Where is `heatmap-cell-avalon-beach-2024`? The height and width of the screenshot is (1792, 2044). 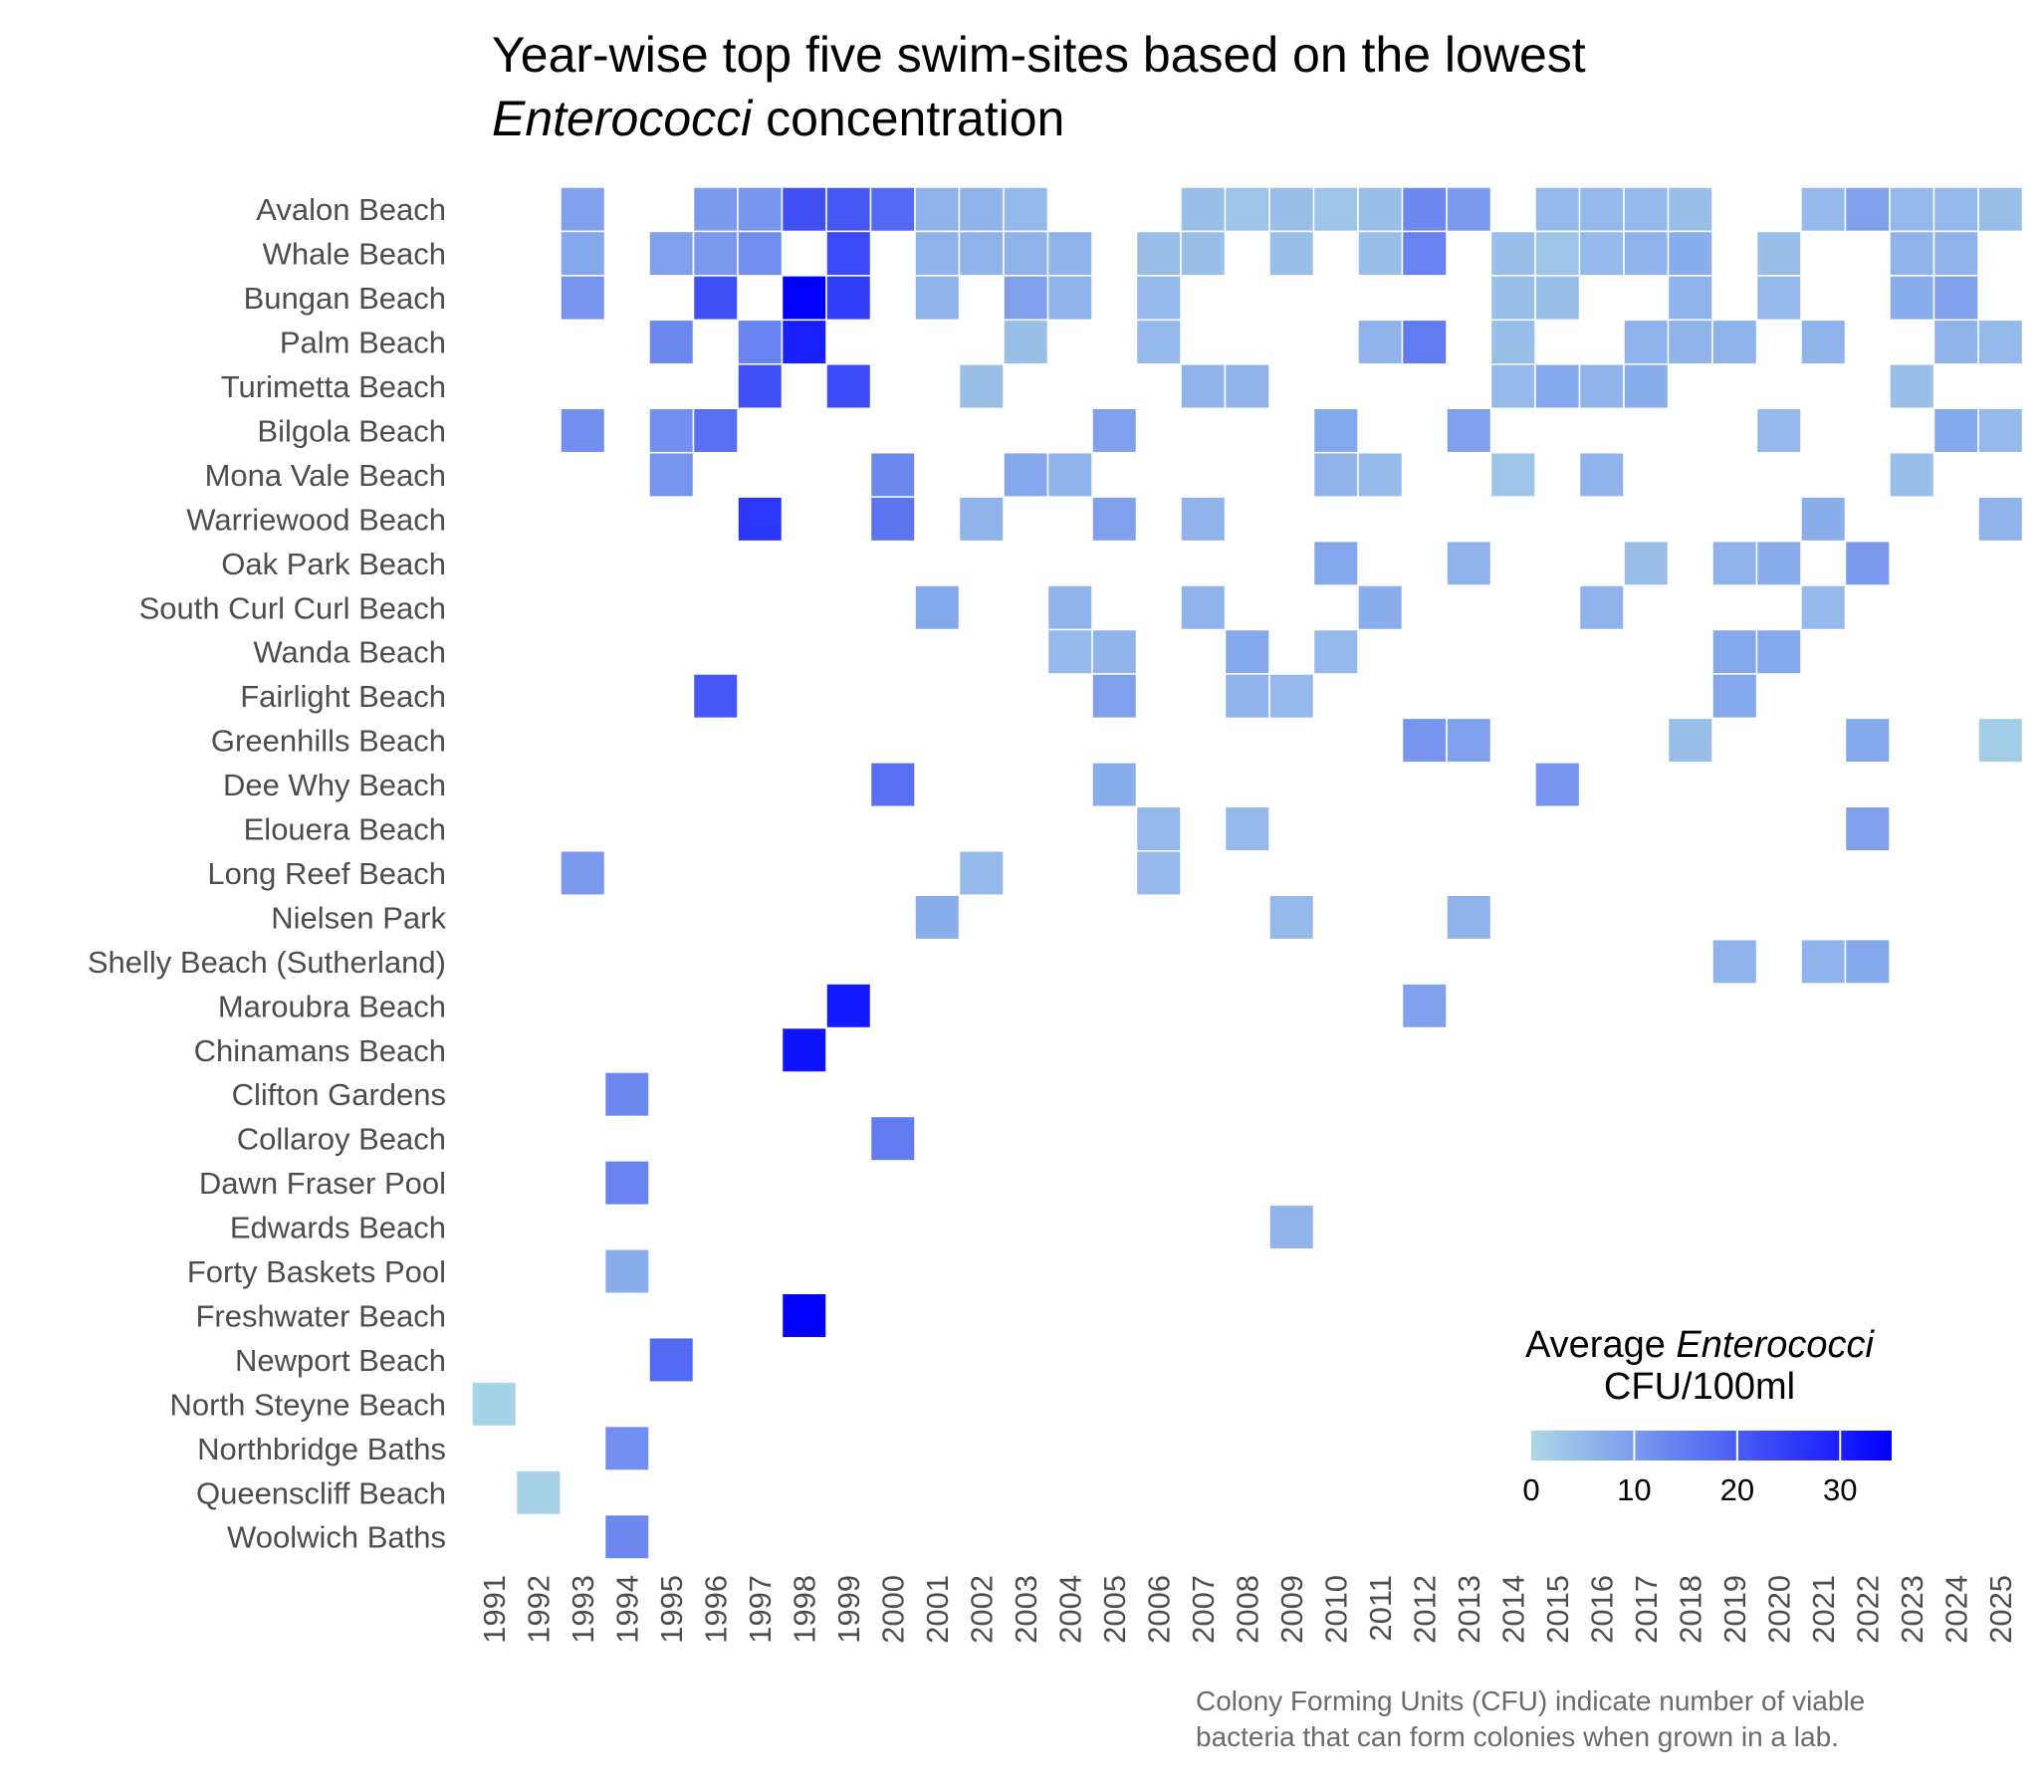
heatmap-cell-avalon-beach-2024 is located at coordinates (1956, 210).